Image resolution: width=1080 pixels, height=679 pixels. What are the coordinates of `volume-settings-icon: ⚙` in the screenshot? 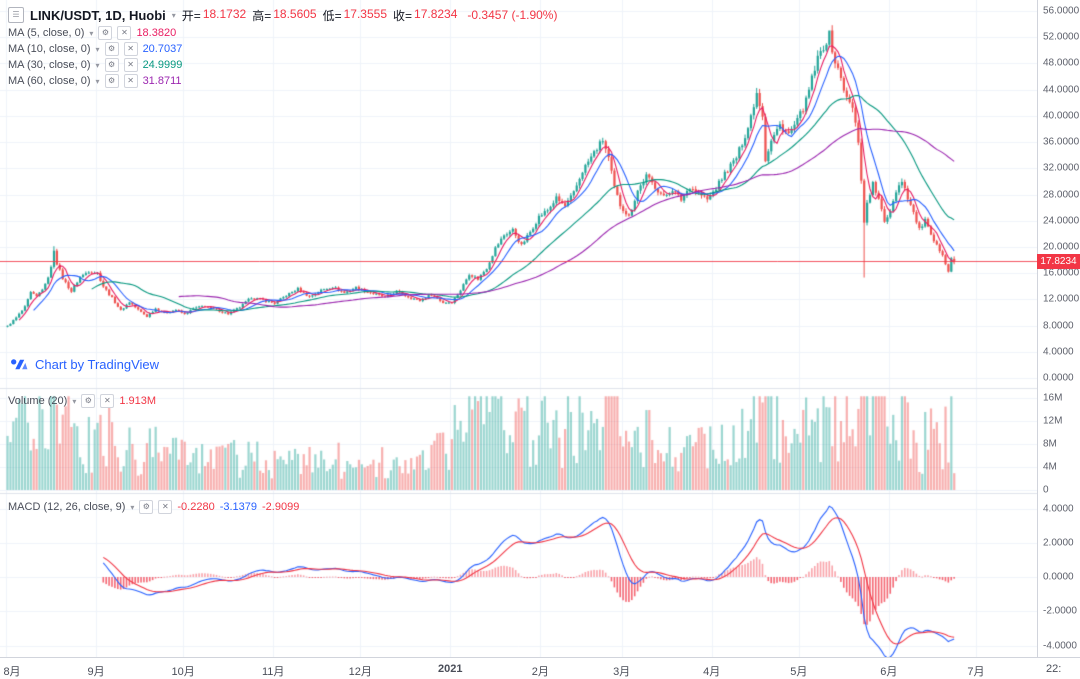 It's located at (88, 401).